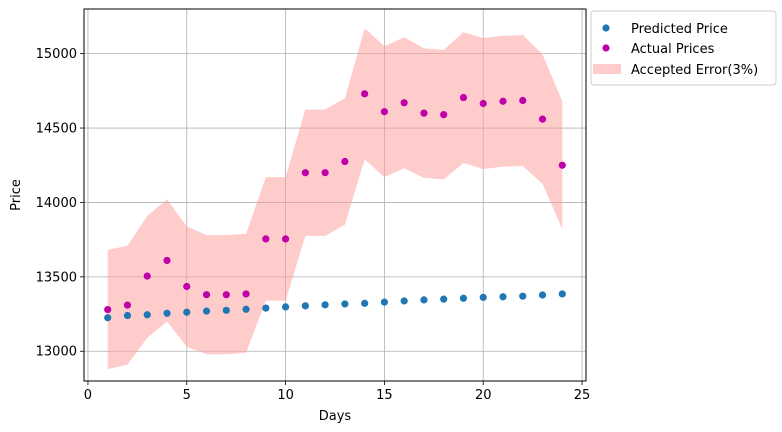 The height and width of the screenshot is (432, 782). I want to click on x-tick-label: 10, so click(285, 395).